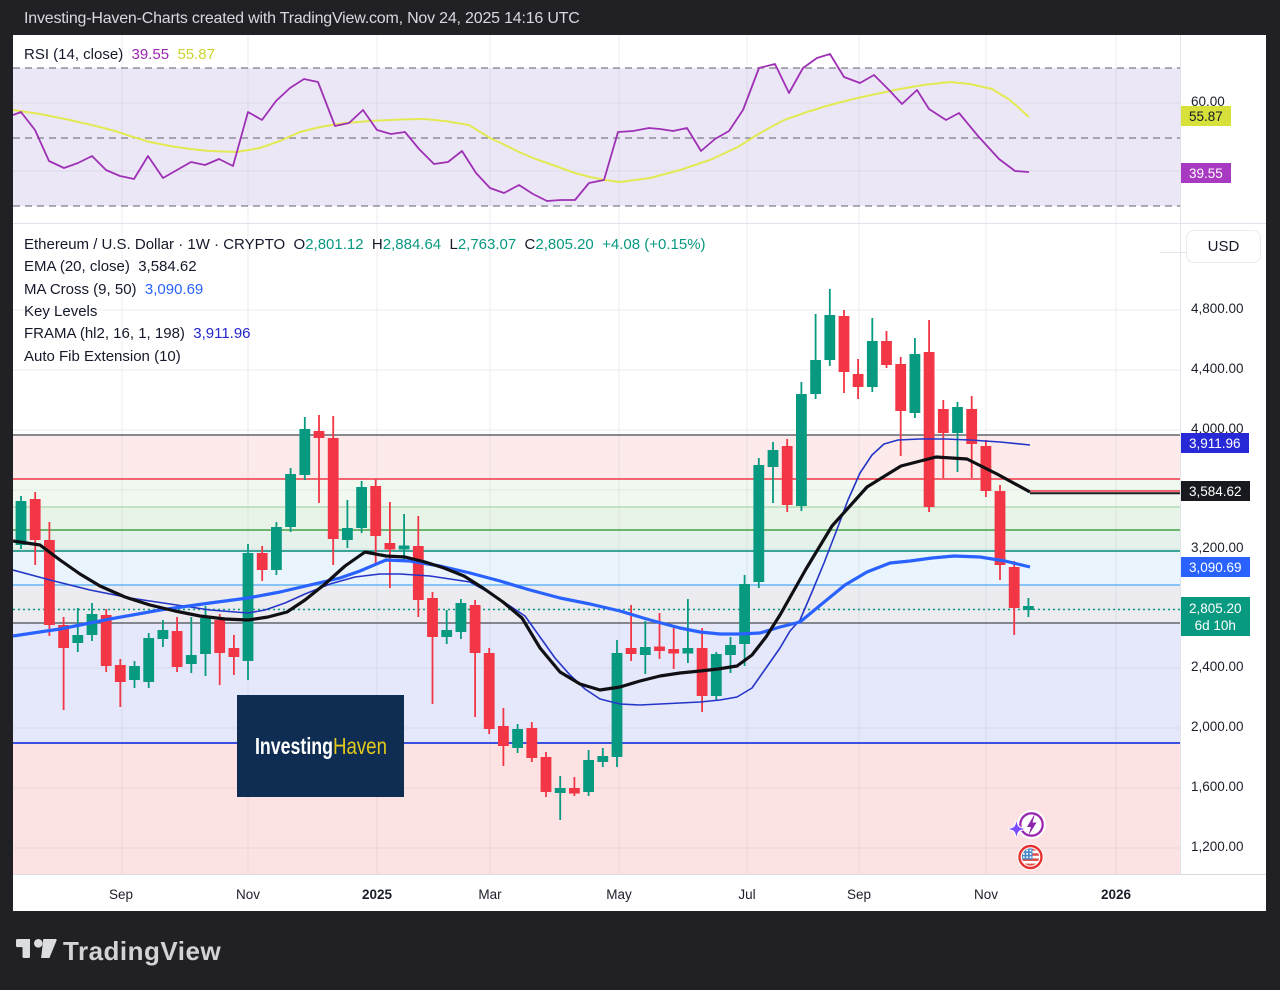 This screenshot has width=1280, height=990. What do you see at coordinates (360, 746) in the screenshot?
I see `svg-text: Haven` at bounding box center [360, 746].